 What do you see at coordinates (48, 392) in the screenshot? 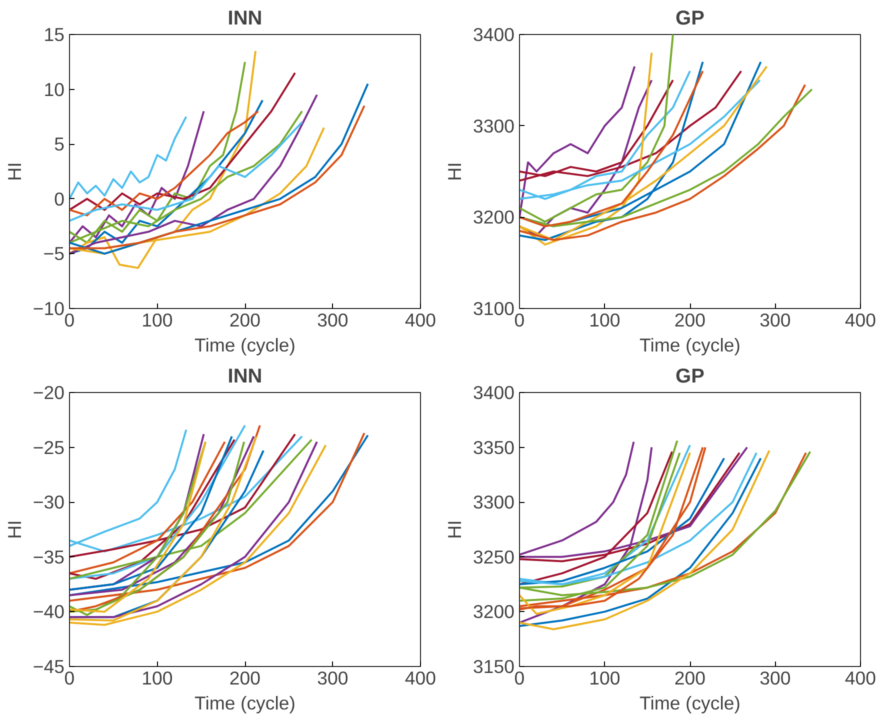
I see `y-tick-label: −20` at bounding box center [48, 392].